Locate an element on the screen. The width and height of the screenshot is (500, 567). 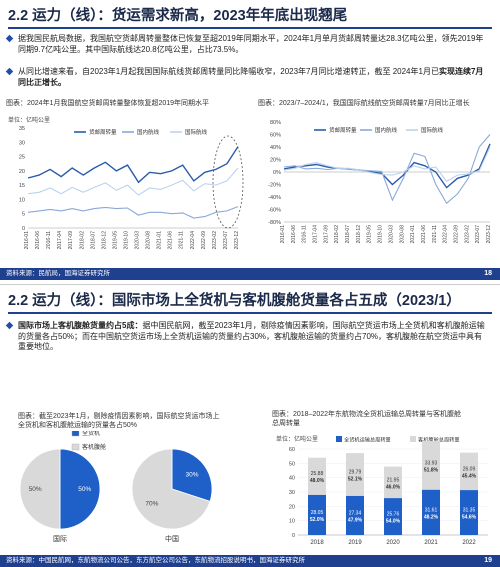
chart-caption: 图表：2018–2022年东航物流全货机运输总周转量与客机腹舱 is located at coordinates (367, 414).